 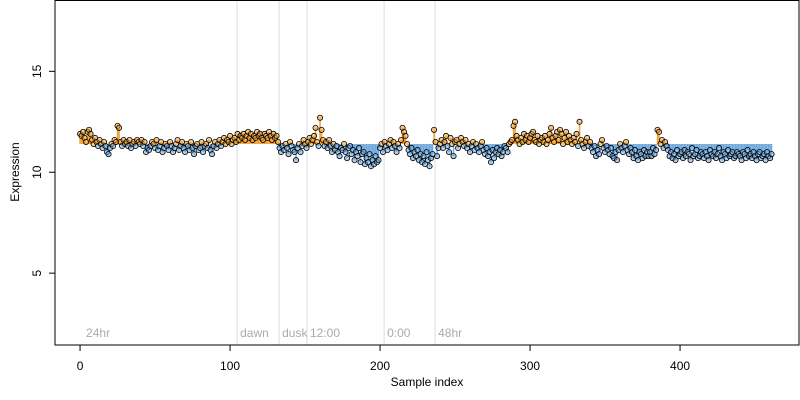 What do you see at coordinates (530, 366) in the screenshot?
I see `x-tick-label: 300` at bounding box center [530, 366].